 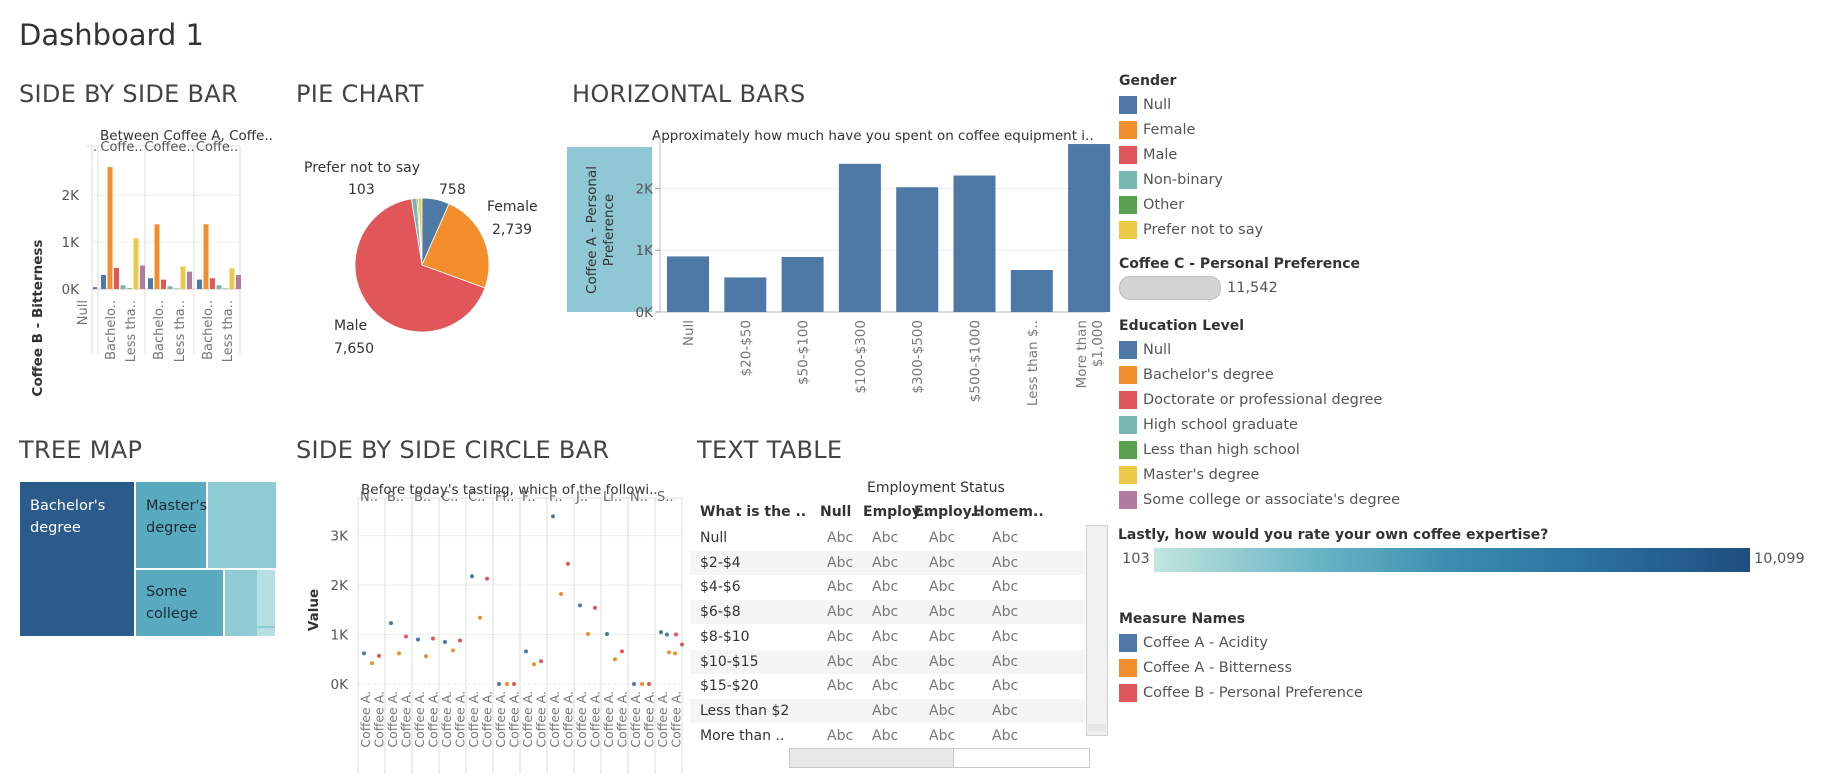 What do you see at coordinates (1096, 728) in the screenshot?
I see `scrollbar-thumb` at bounding box center [1096, 728].